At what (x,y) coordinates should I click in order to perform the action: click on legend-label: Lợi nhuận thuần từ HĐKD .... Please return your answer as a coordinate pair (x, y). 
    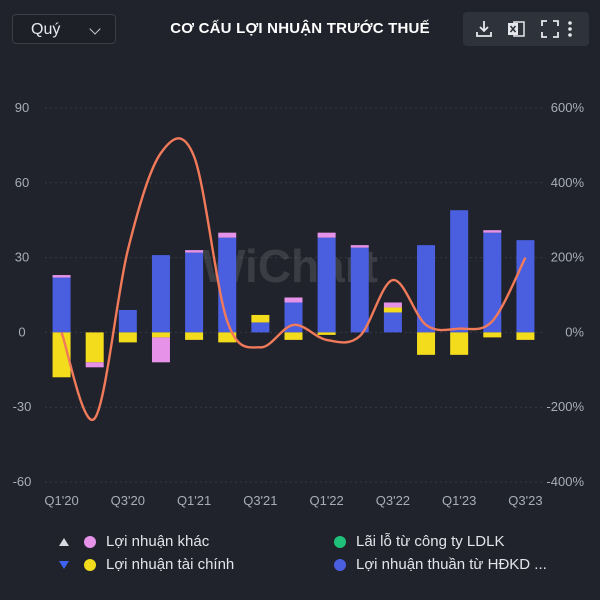
    Looking at the image, I should click on (451, 564).